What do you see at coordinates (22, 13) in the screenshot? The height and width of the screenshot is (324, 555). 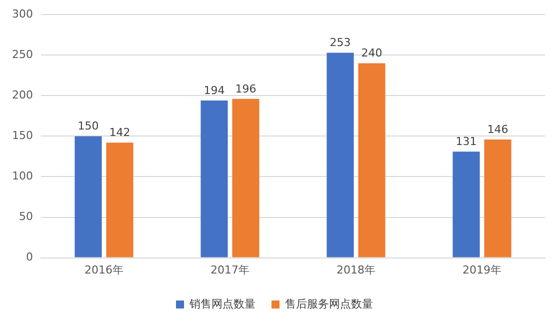 I see `y-tick-label: 300` at bounding box center [22, 13].